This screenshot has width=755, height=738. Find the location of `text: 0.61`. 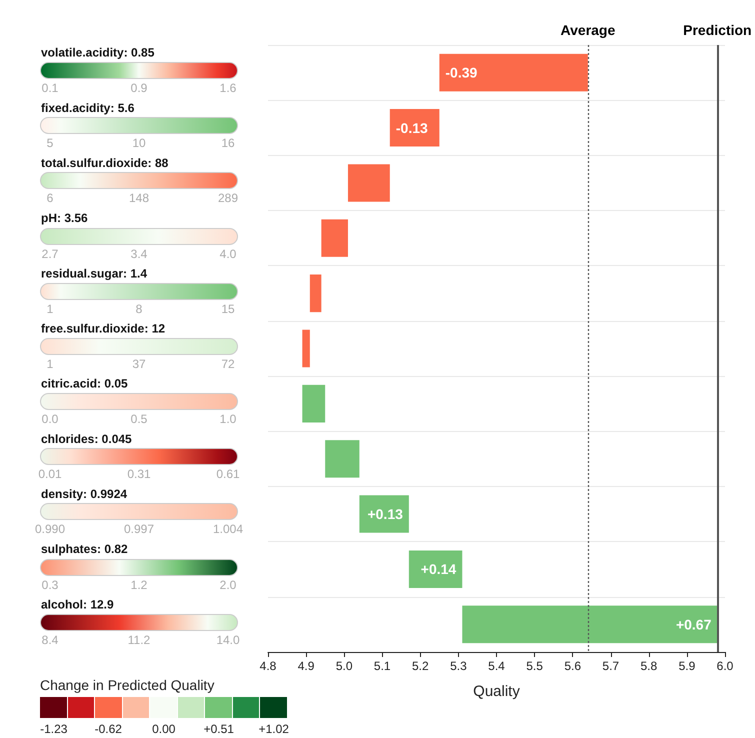

text: 0.61 is located at coordinates (228, 474).